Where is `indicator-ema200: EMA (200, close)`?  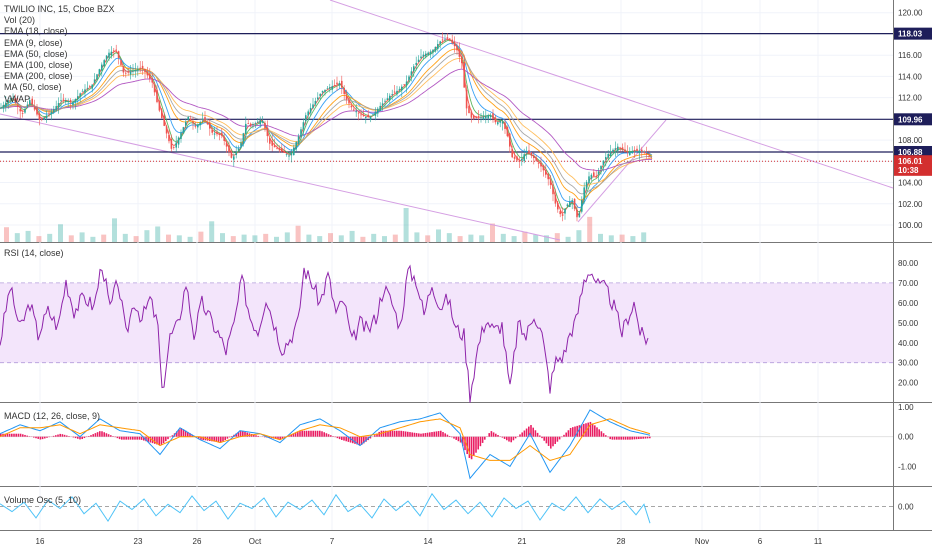
indicator-ema200: EMA (200, close) is located at coordinates (38, 76).